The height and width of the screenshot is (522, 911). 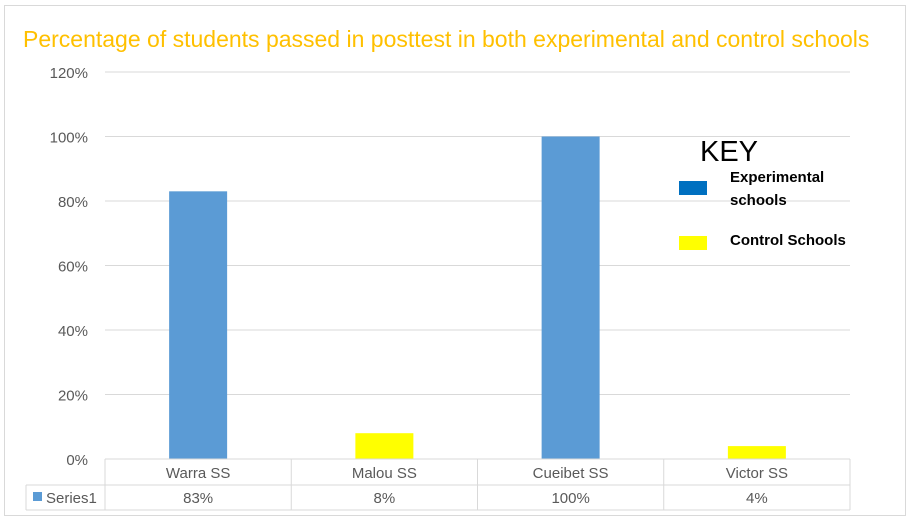 I want to click on key-label-control: Control Schools, so click(x=788, y=240).